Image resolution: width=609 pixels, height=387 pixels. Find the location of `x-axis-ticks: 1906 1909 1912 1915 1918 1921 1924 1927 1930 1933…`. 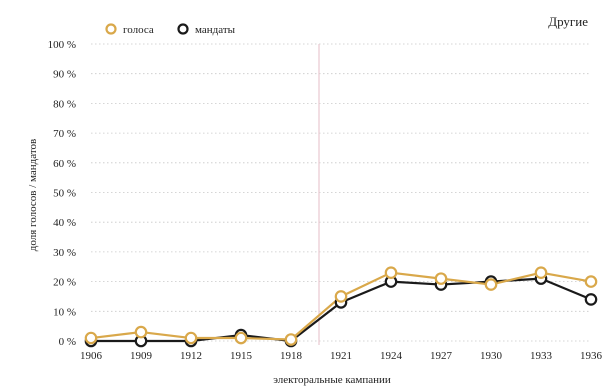

x-axis-ticks: 1906 1909 1912 1915 1918 1921 1924 1927 1930 1933… is located at coordinates (341, 356).